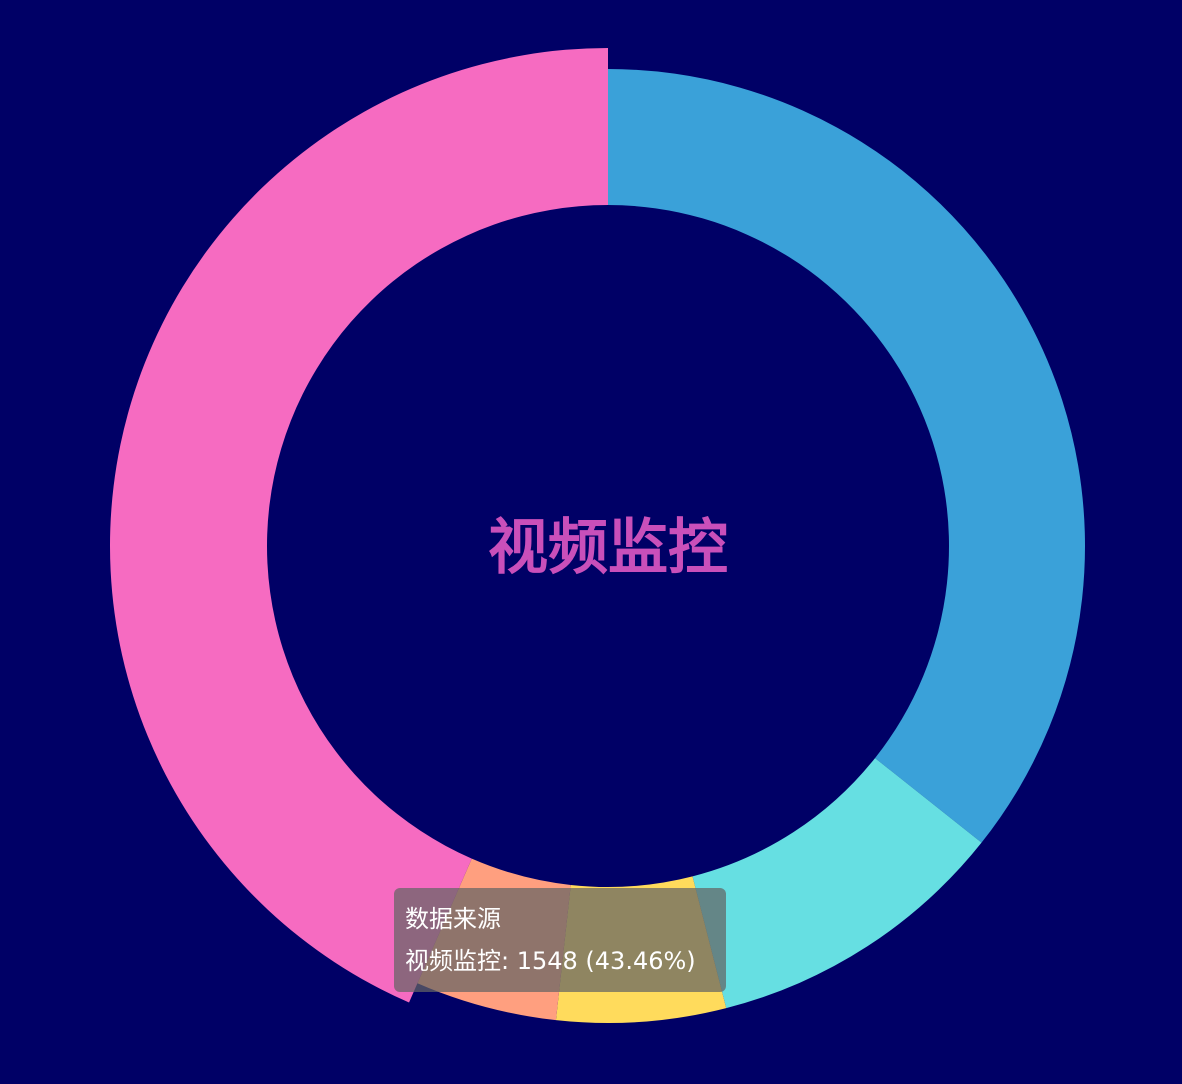 This screenshot has width=1182, height=1084. I want to click on tooltip-item: 视频监控: 1548 (43.46%), so click(550, 961).